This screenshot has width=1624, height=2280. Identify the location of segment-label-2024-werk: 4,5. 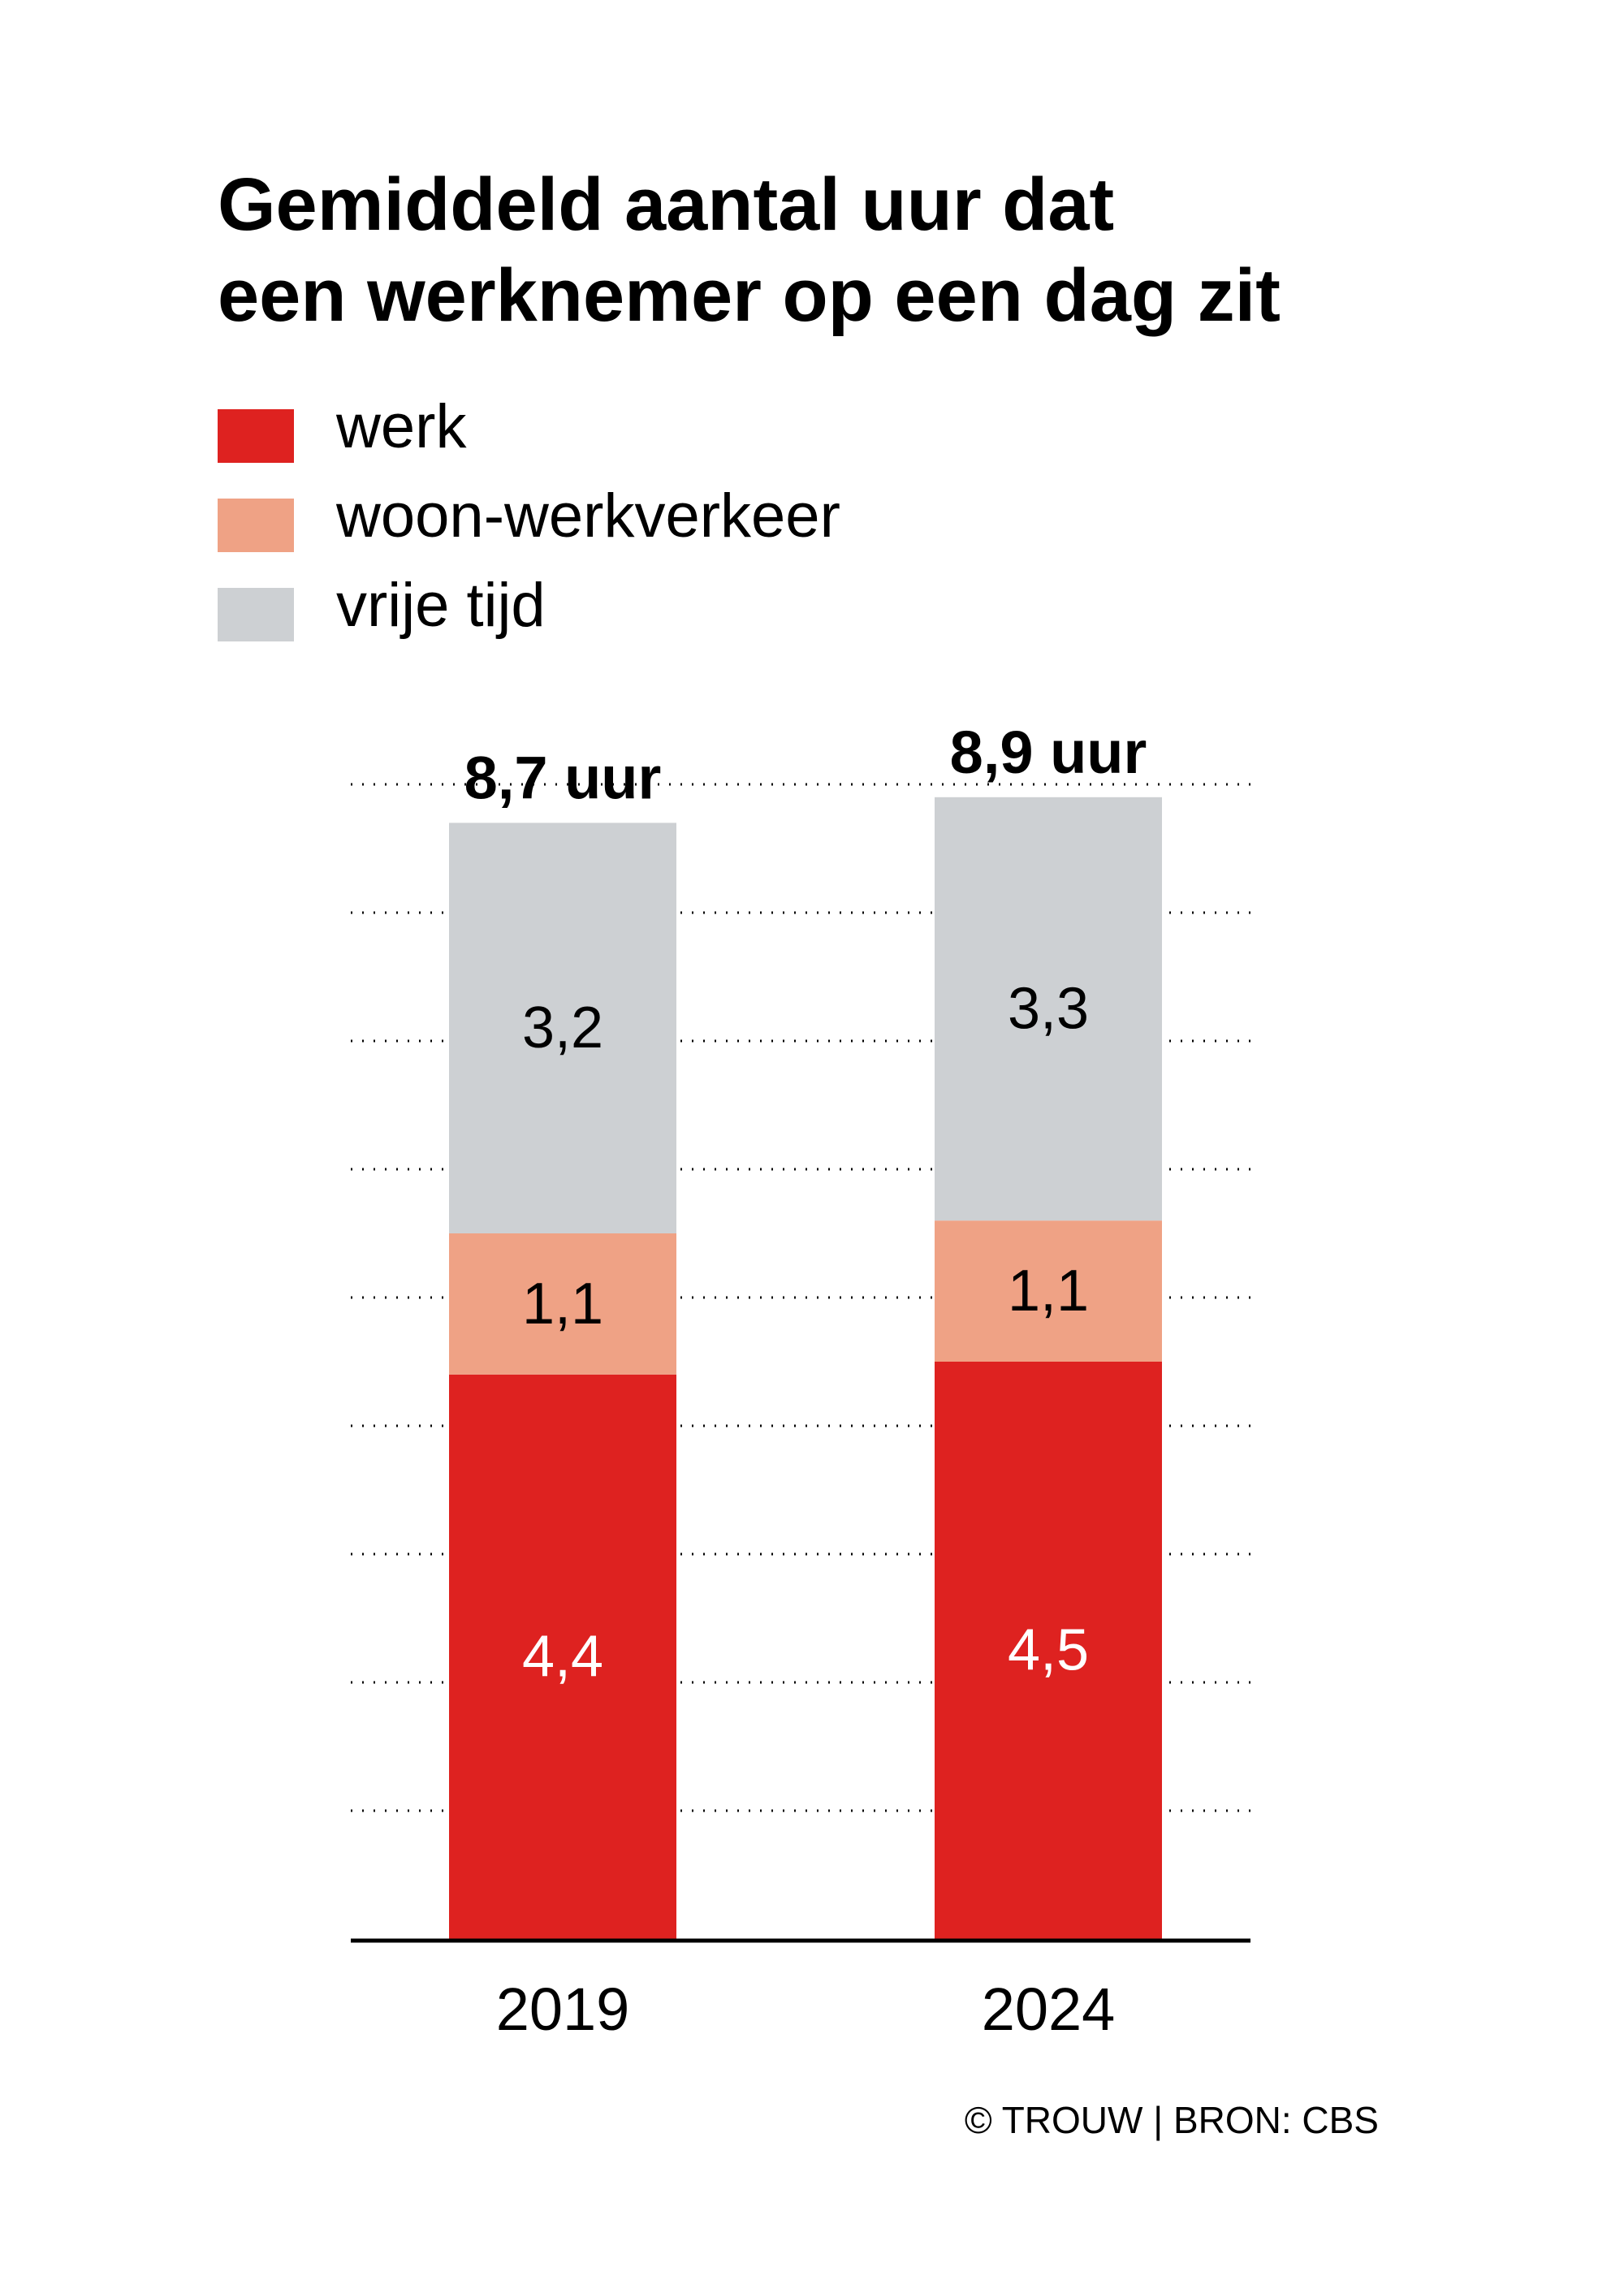
(1049, 1651).